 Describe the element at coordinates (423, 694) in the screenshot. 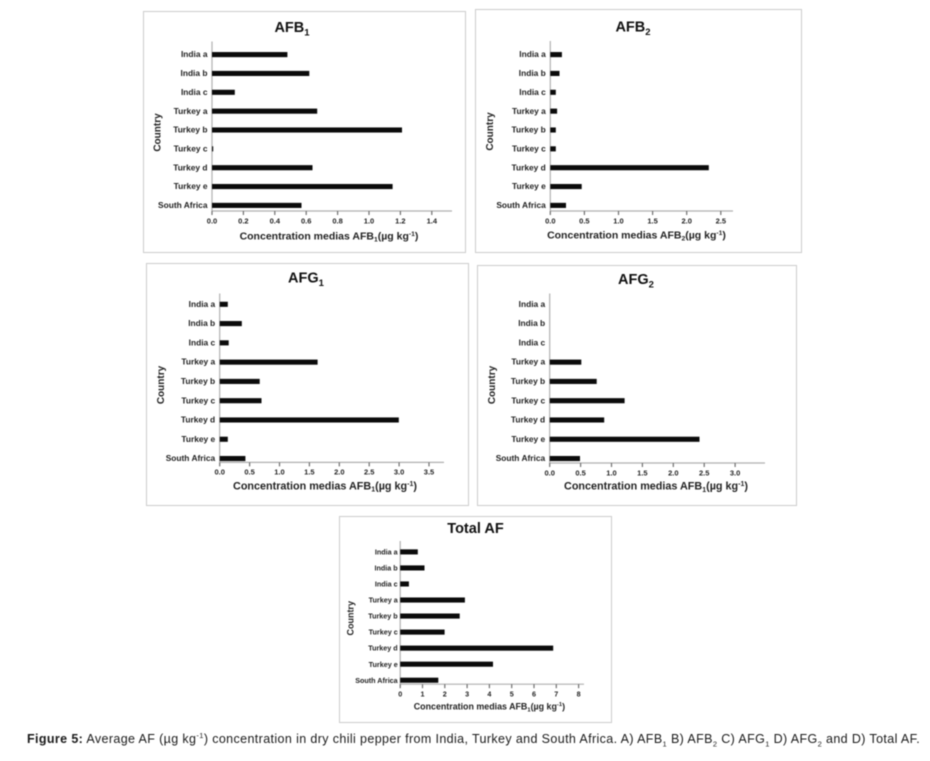

I see `svg-text: 1` at that location.